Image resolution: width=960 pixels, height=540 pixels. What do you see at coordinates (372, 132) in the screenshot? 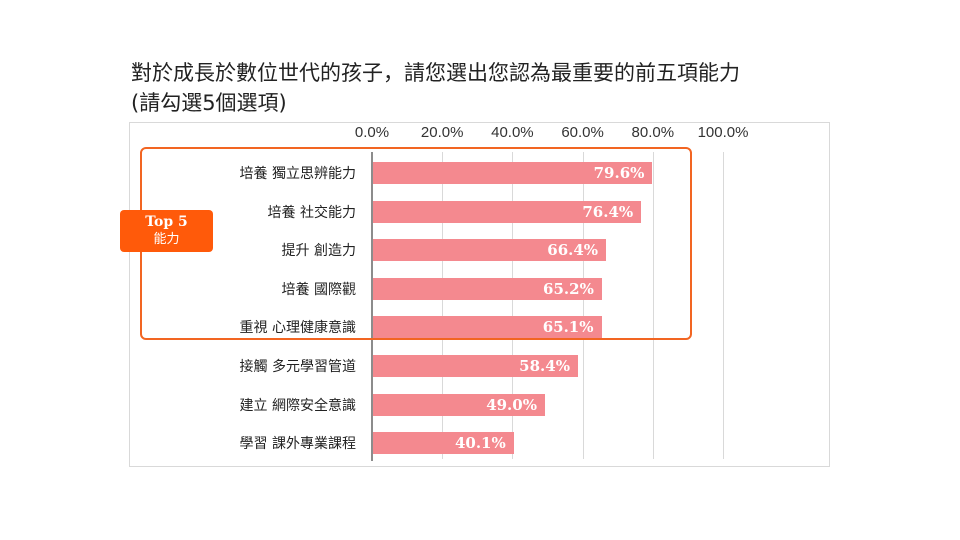
I see `x-tick-label: 0.0%` at bounding box center [372, 132].